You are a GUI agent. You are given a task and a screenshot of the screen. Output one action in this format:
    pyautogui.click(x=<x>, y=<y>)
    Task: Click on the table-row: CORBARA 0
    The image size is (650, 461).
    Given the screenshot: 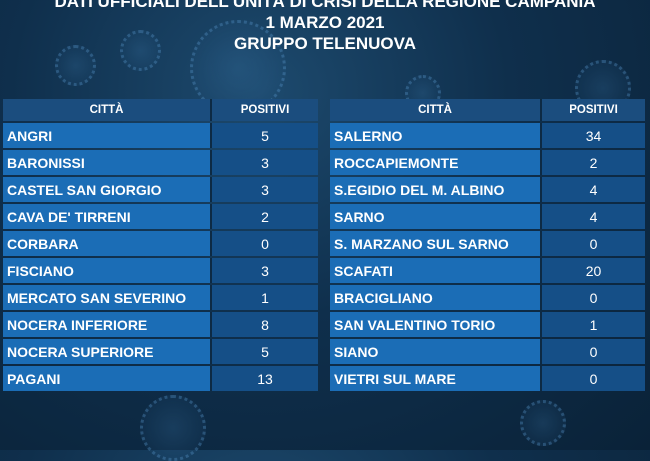 What is the action you would take?
    pyautogui.click(x=160, y=243)
    